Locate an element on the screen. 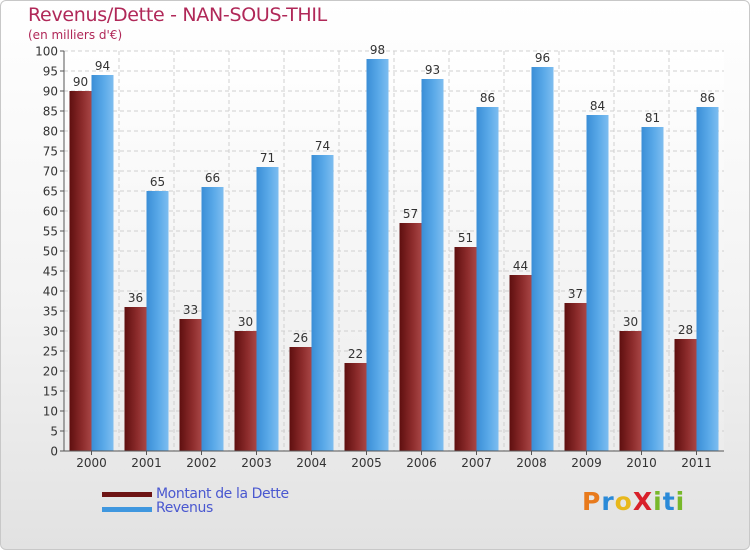 The width and height of the screenshot is (750, 550). x-tick-label: 2010 is located at coordinates (641, 463).